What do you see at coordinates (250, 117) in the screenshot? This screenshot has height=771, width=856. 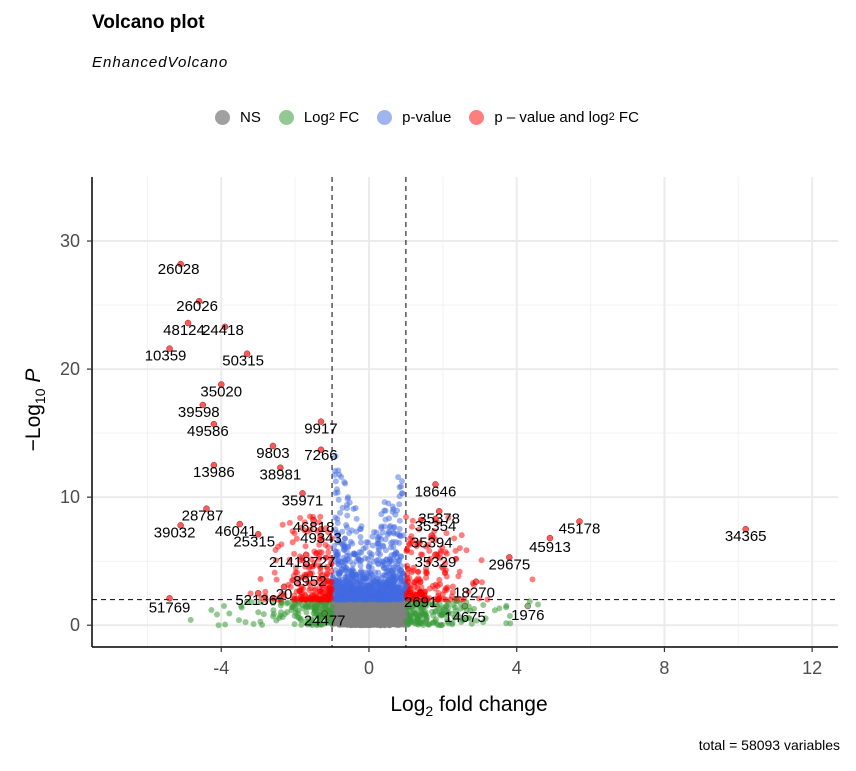 I see `legend-label-ns: NS` at bounding box center [250, 117].